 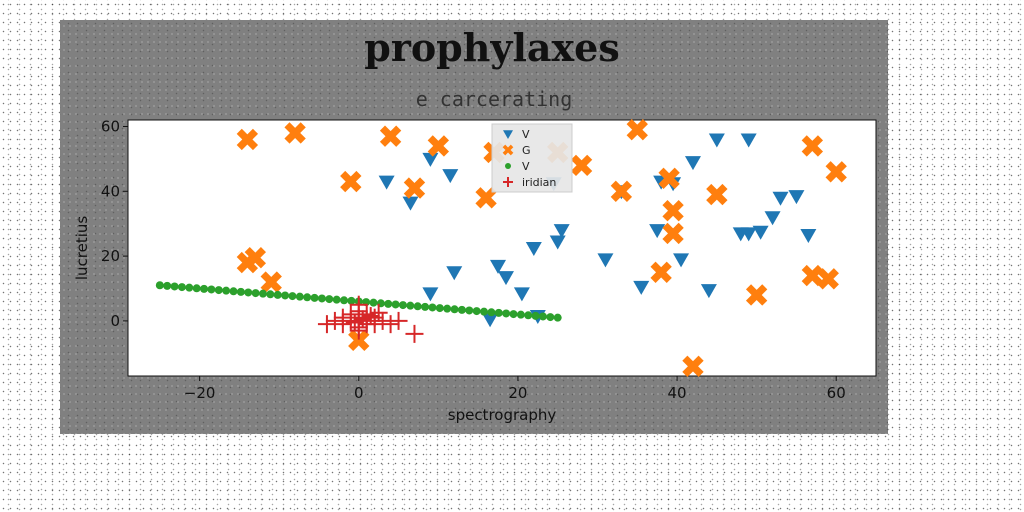 What do you see at coordinates (502, 415) in the screenshot?
I see `x-axis-label: spectrography` at bounding box center [502, 415].